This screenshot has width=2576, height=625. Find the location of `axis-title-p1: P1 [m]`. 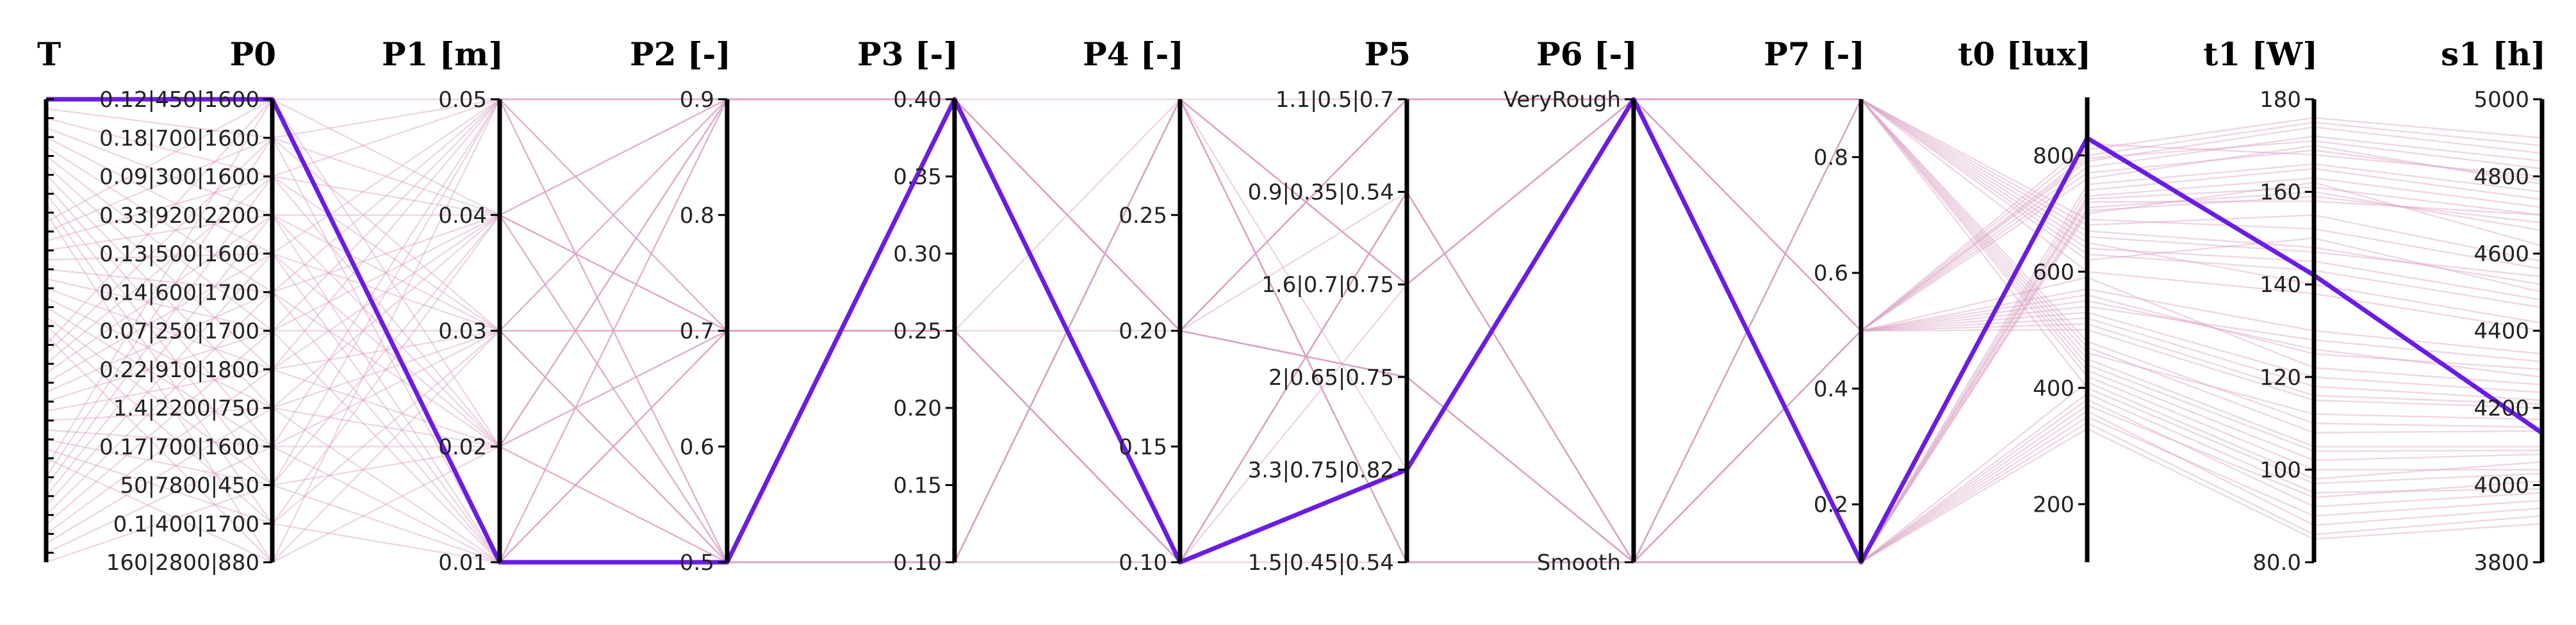

axis-title-p1: P1 [m] is located at coordinates (443, 54).